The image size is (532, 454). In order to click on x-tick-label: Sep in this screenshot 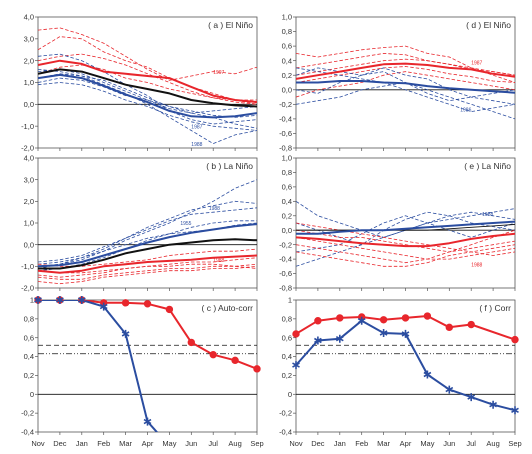, I will do `click(256, 443)`.